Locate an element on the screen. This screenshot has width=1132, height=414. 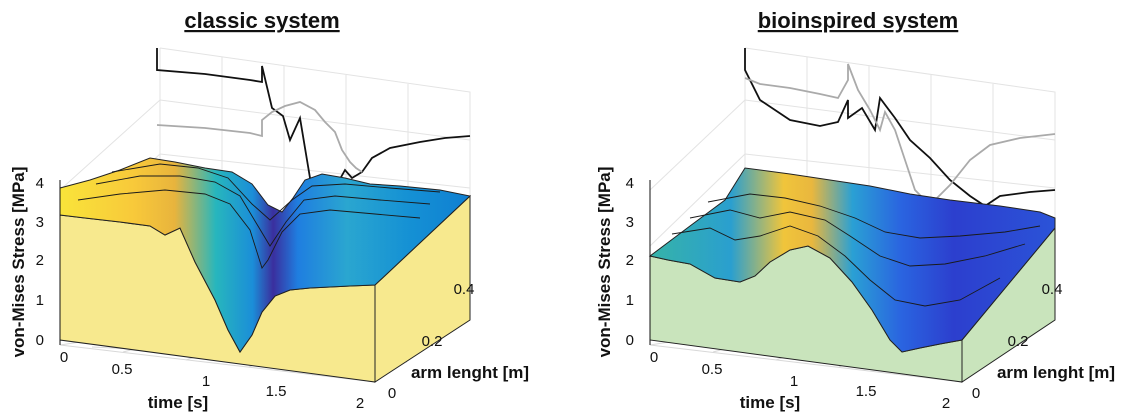
panel-title: classic system is located at coordinates (261, 20).